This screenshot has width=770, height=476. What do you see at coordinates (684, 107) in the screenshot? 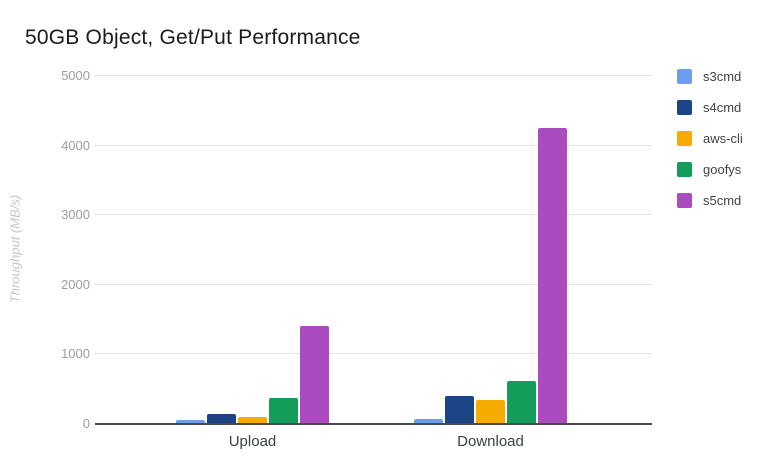
I see `legend-swatch-s4cmd` at bounding box center [684, 107].